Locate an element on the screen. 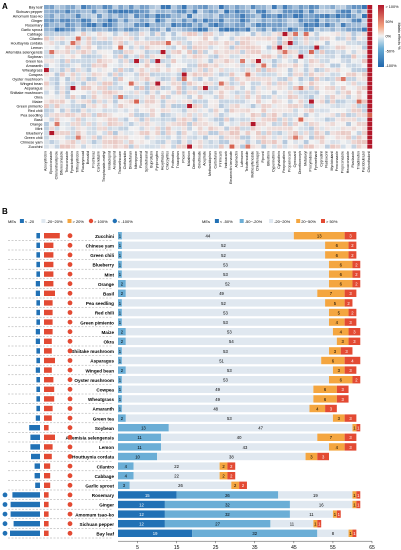 The height and width of the screenshot is (550, 401). bar-segment-value: 15 is located at coordinates (147, 495).